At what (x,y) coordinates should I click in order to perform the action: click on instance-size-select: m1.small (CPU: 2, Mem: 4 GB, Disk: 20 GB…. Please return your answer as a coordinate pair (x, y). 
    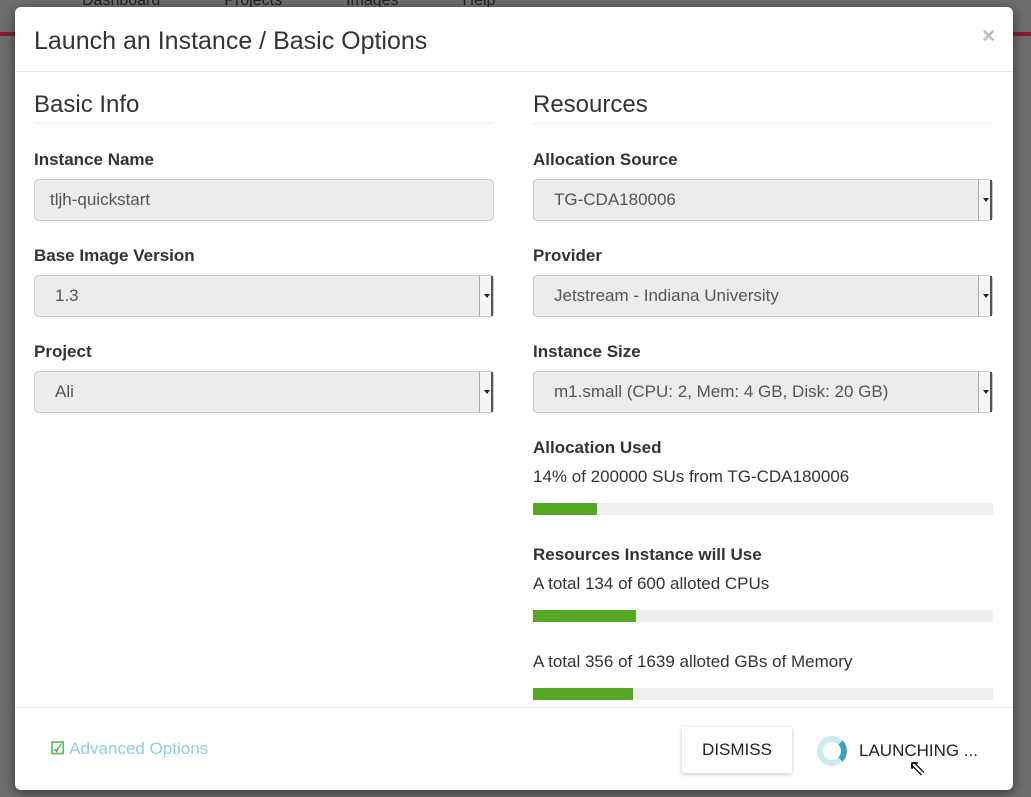
    Looking at the image, I should click on (763, 392).